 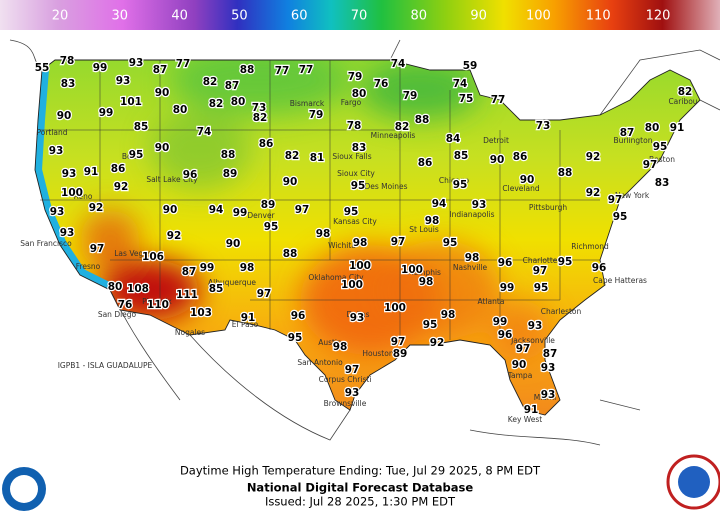 I want to click on scale-tick-label: 50, so click(x=239, y=16).